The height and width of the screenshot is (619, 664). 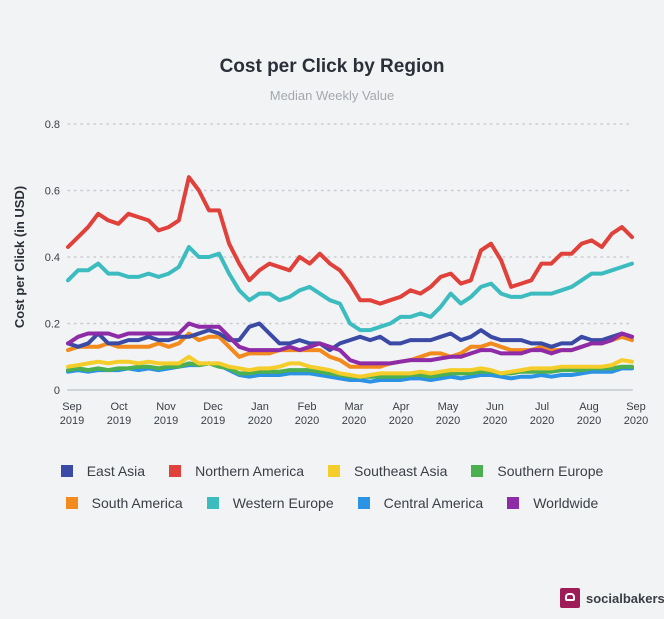 What do you see at coordinates (495, 407) in the screenshot?
I see `x-tick-label-month: Jun` at bounding box center [495, 407].